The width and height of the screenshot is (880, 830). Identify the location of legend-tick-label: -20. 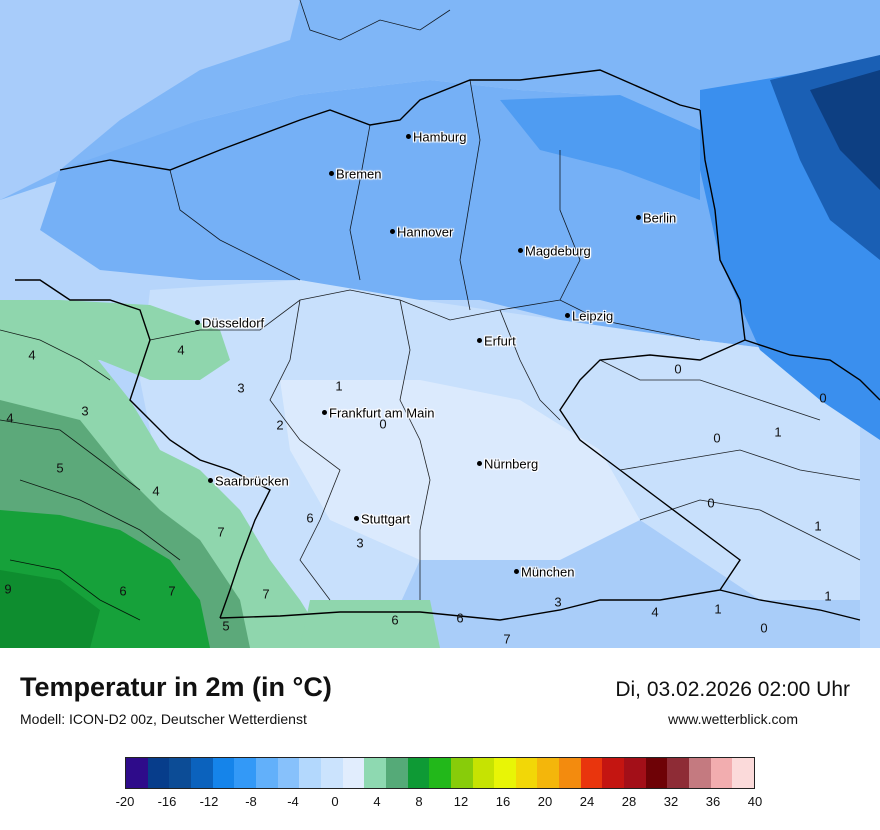
(125, 801).